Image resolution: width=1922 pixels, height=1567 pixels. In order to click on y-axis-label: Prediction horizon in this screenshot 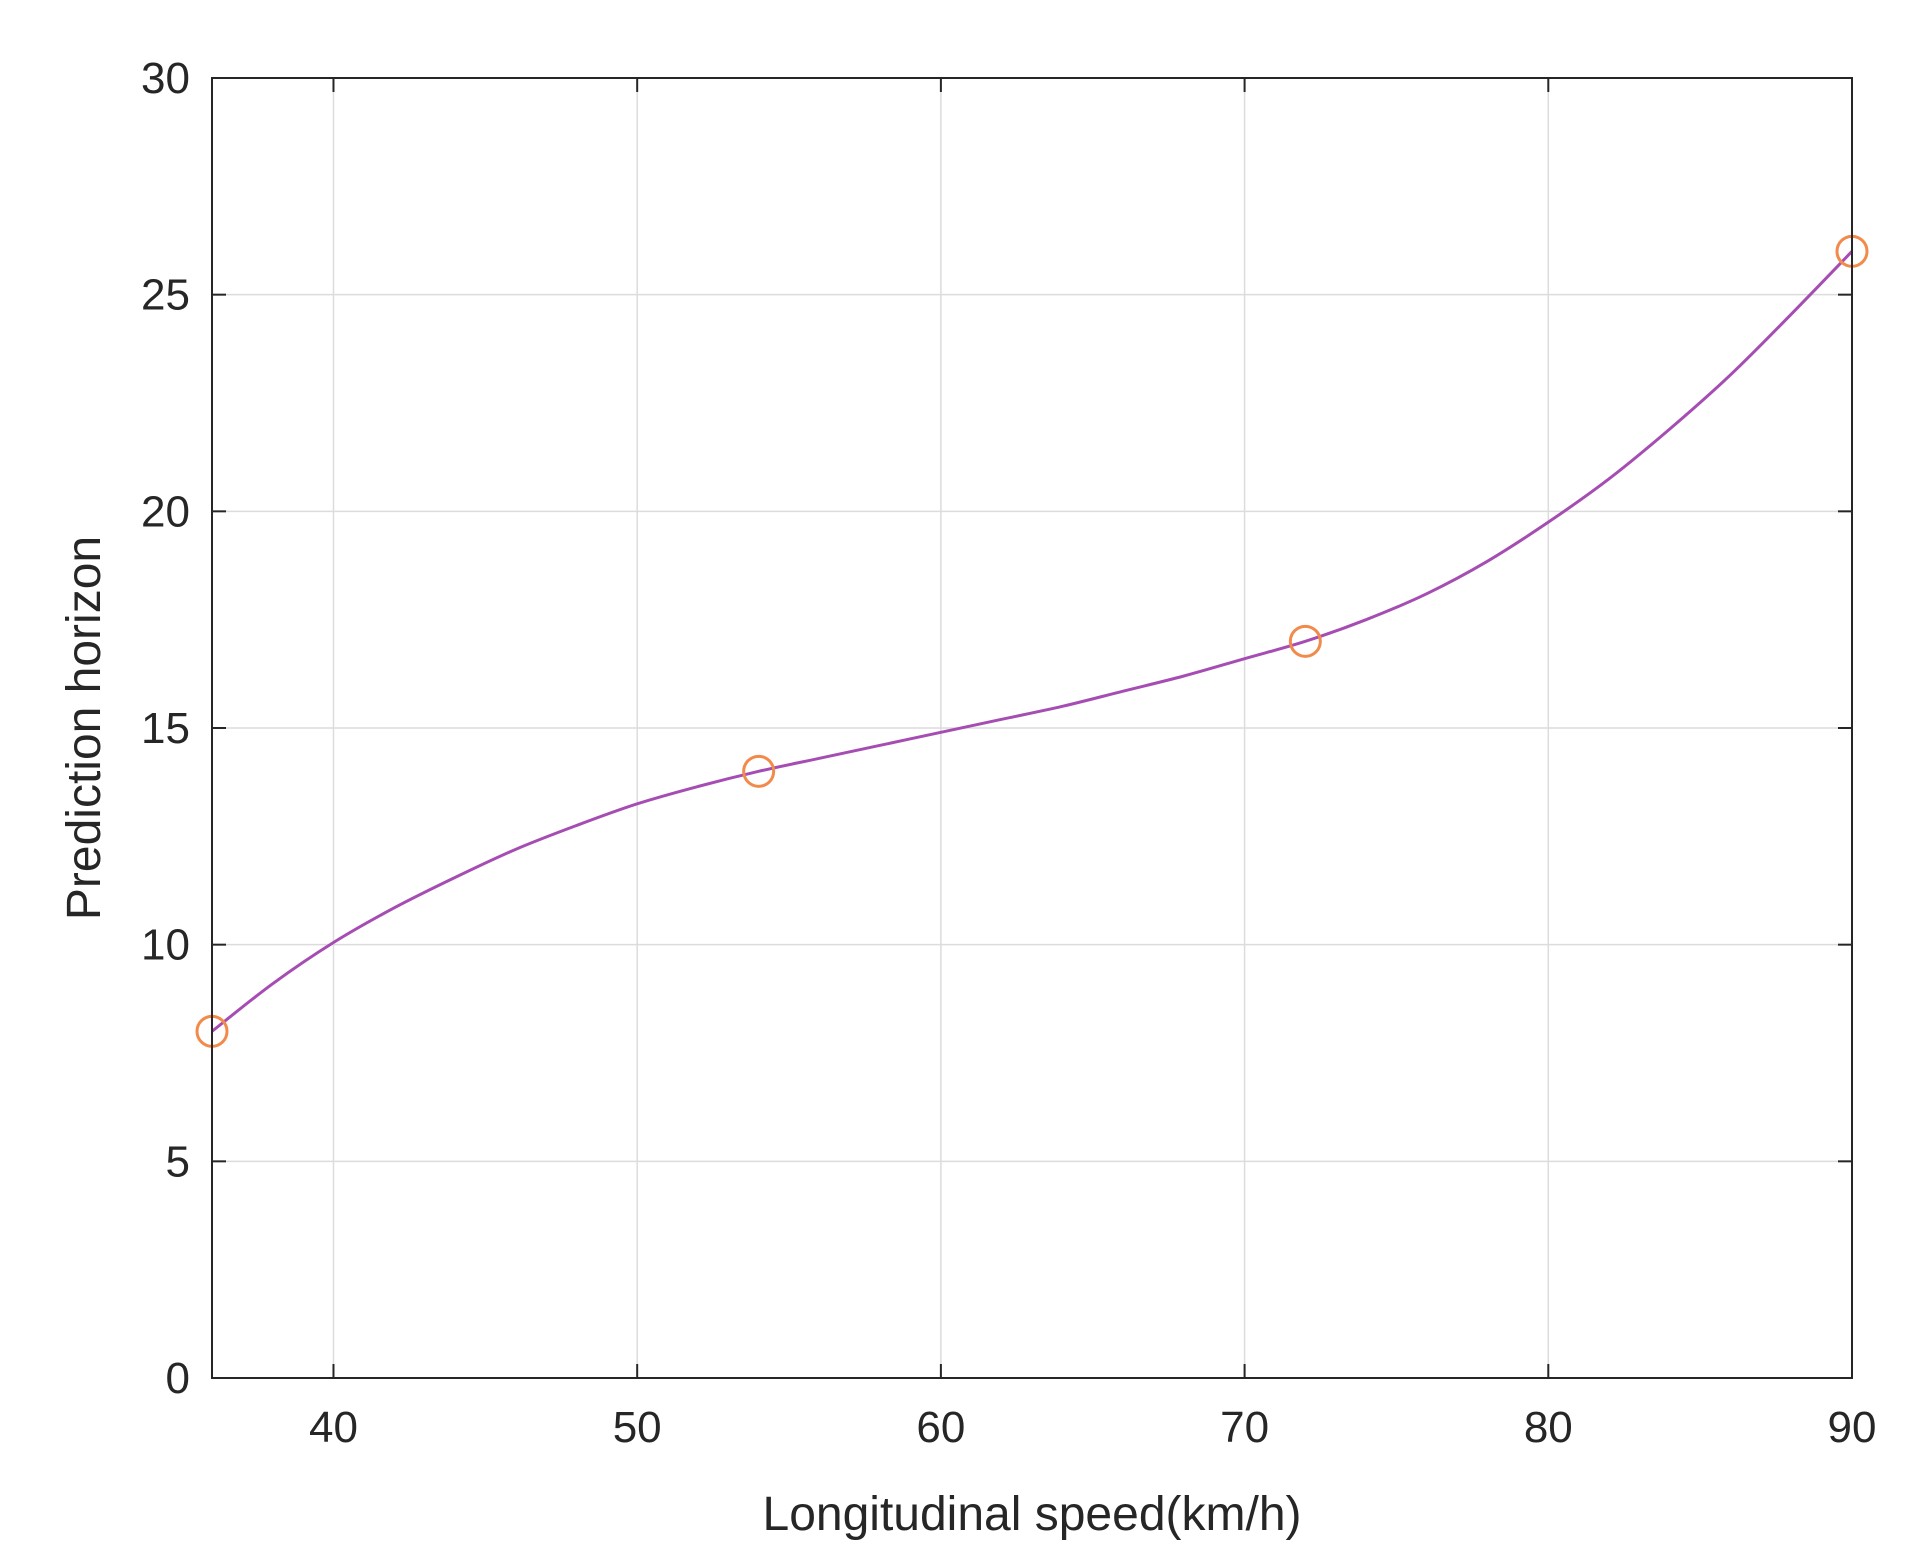, I will do `click(84, 728)`.